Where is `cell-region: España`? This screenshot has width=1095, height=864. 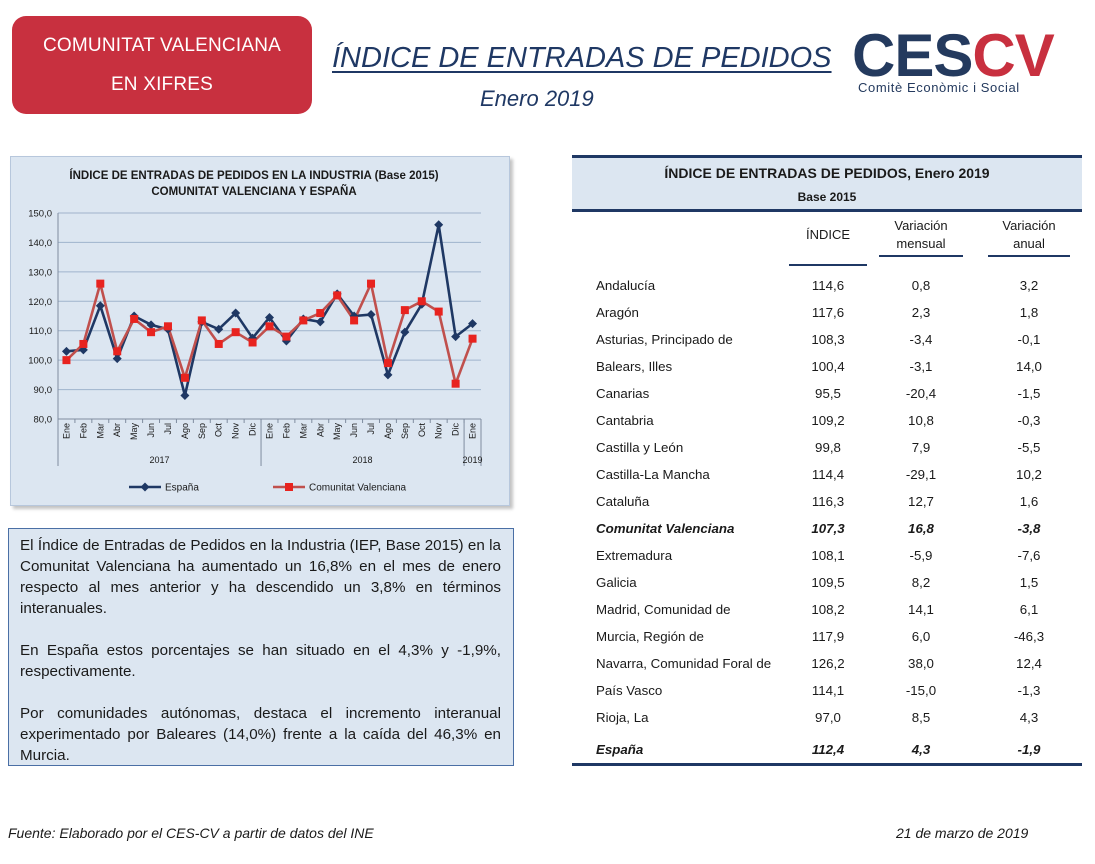 cell-region: España is located at coordinates (620, 749).